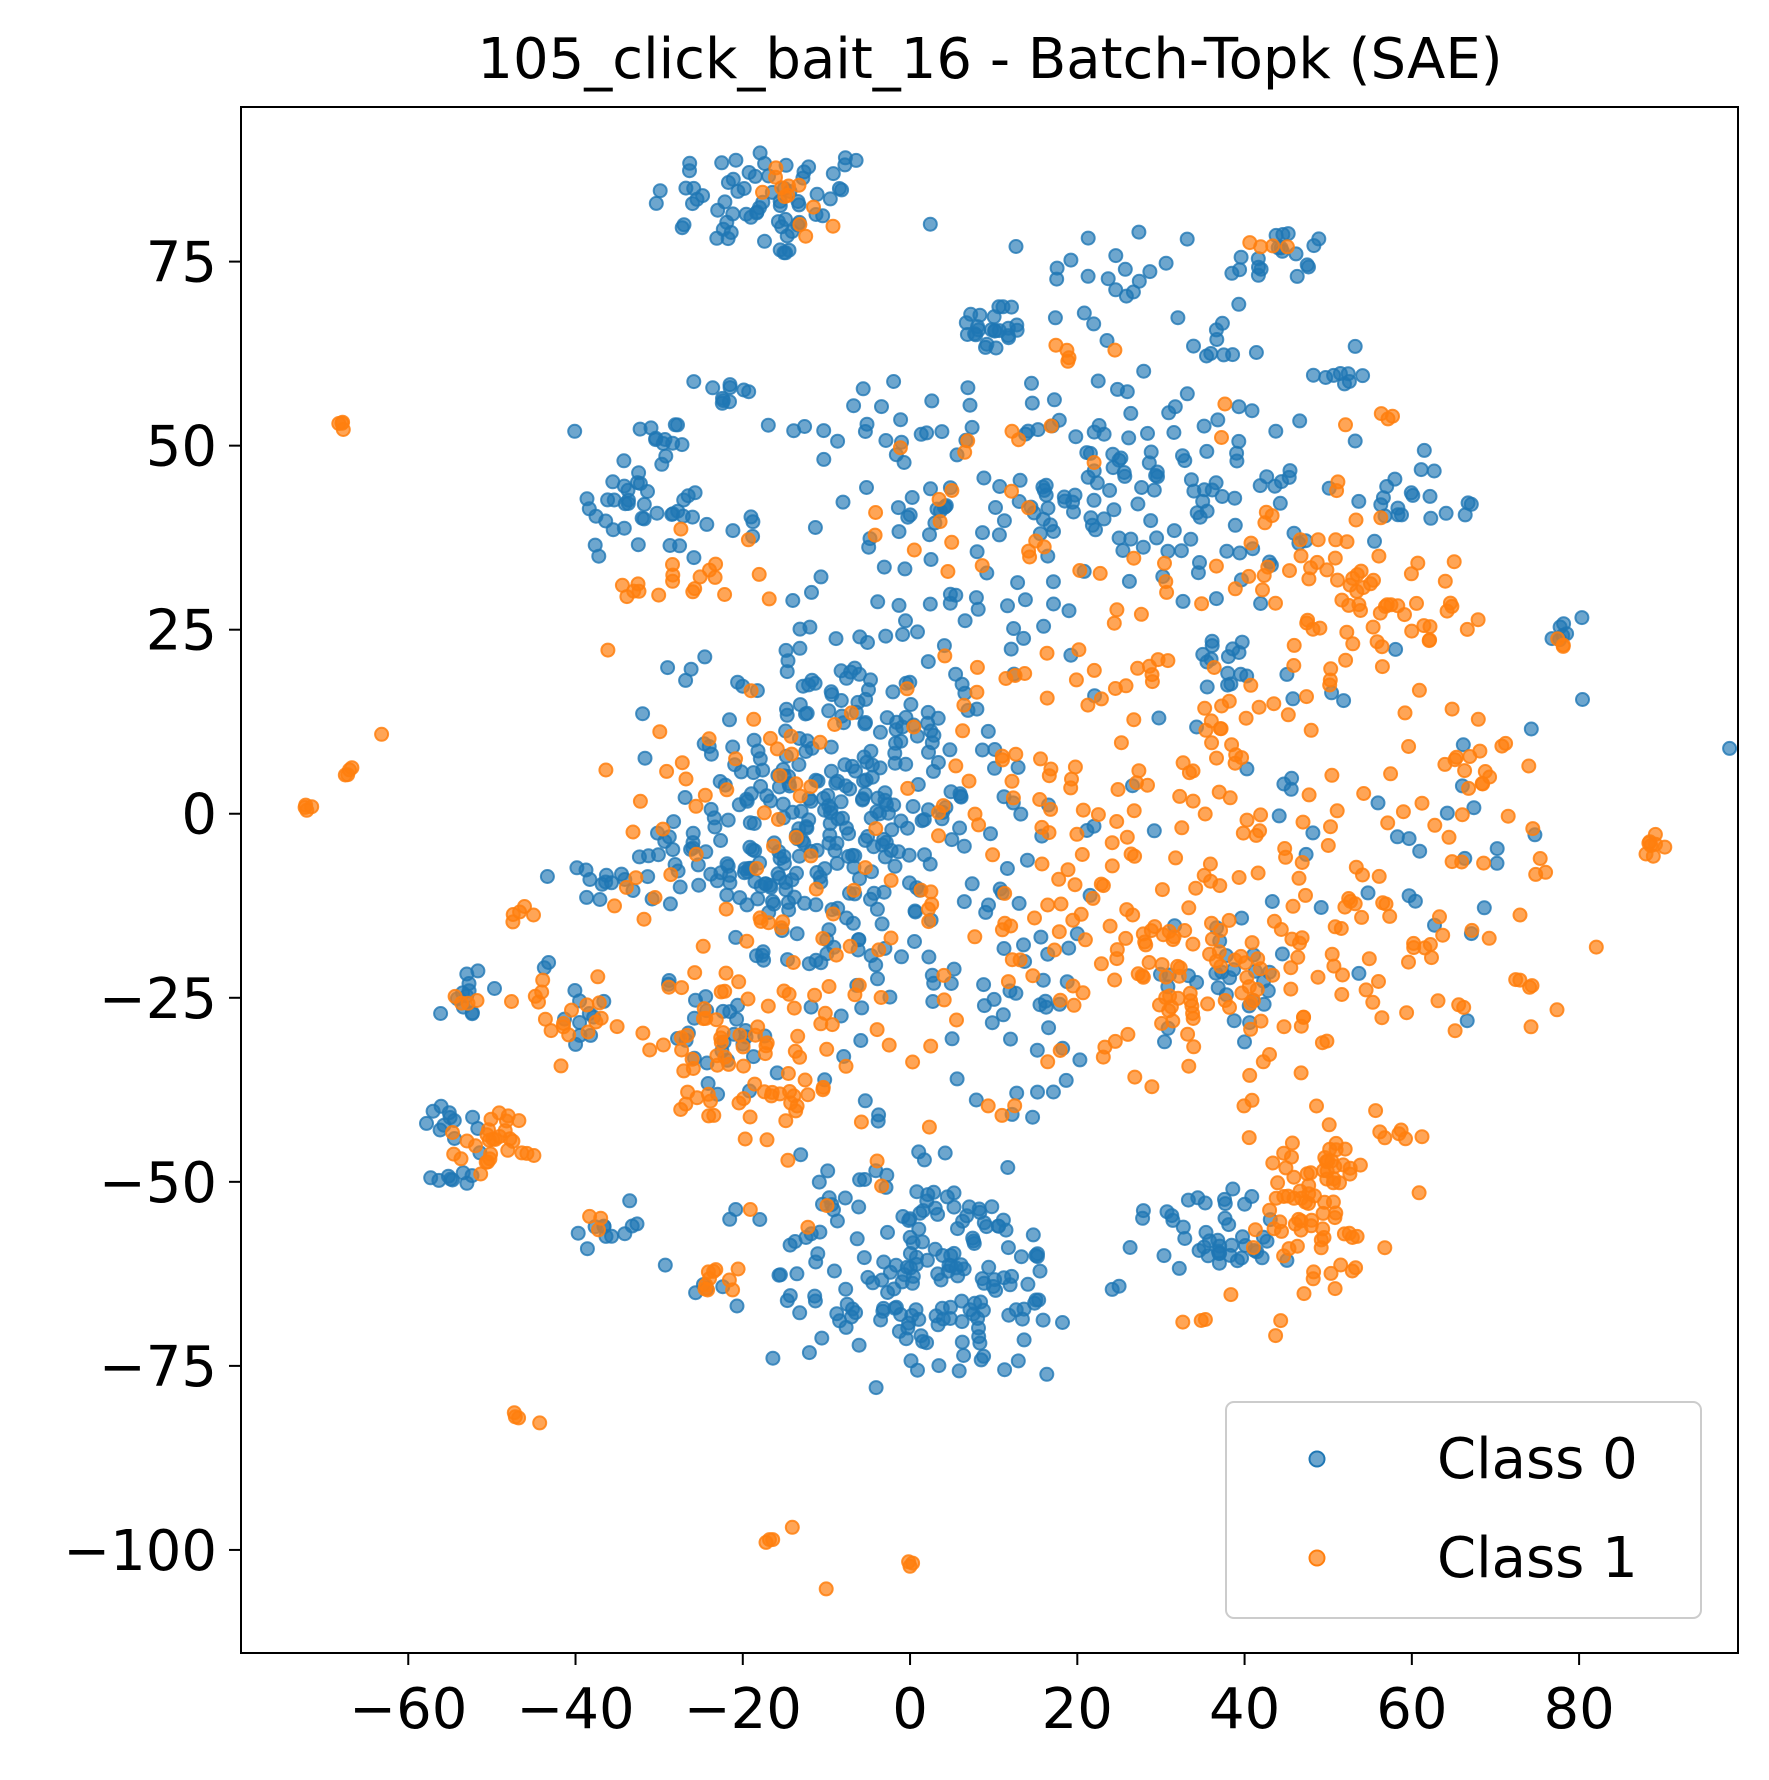  Describe the element at coordinates (575, 1709) in the screenshot. I see `x-tick-label: −40` at that location.